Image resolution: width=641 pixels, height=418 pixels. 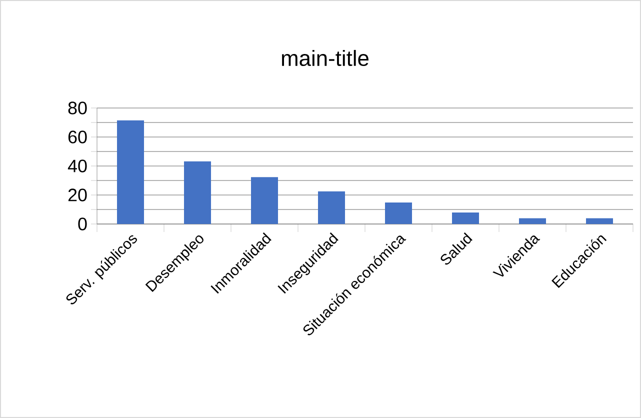 I want to click on y-tick-label: 60, so click(x=77, y=137).